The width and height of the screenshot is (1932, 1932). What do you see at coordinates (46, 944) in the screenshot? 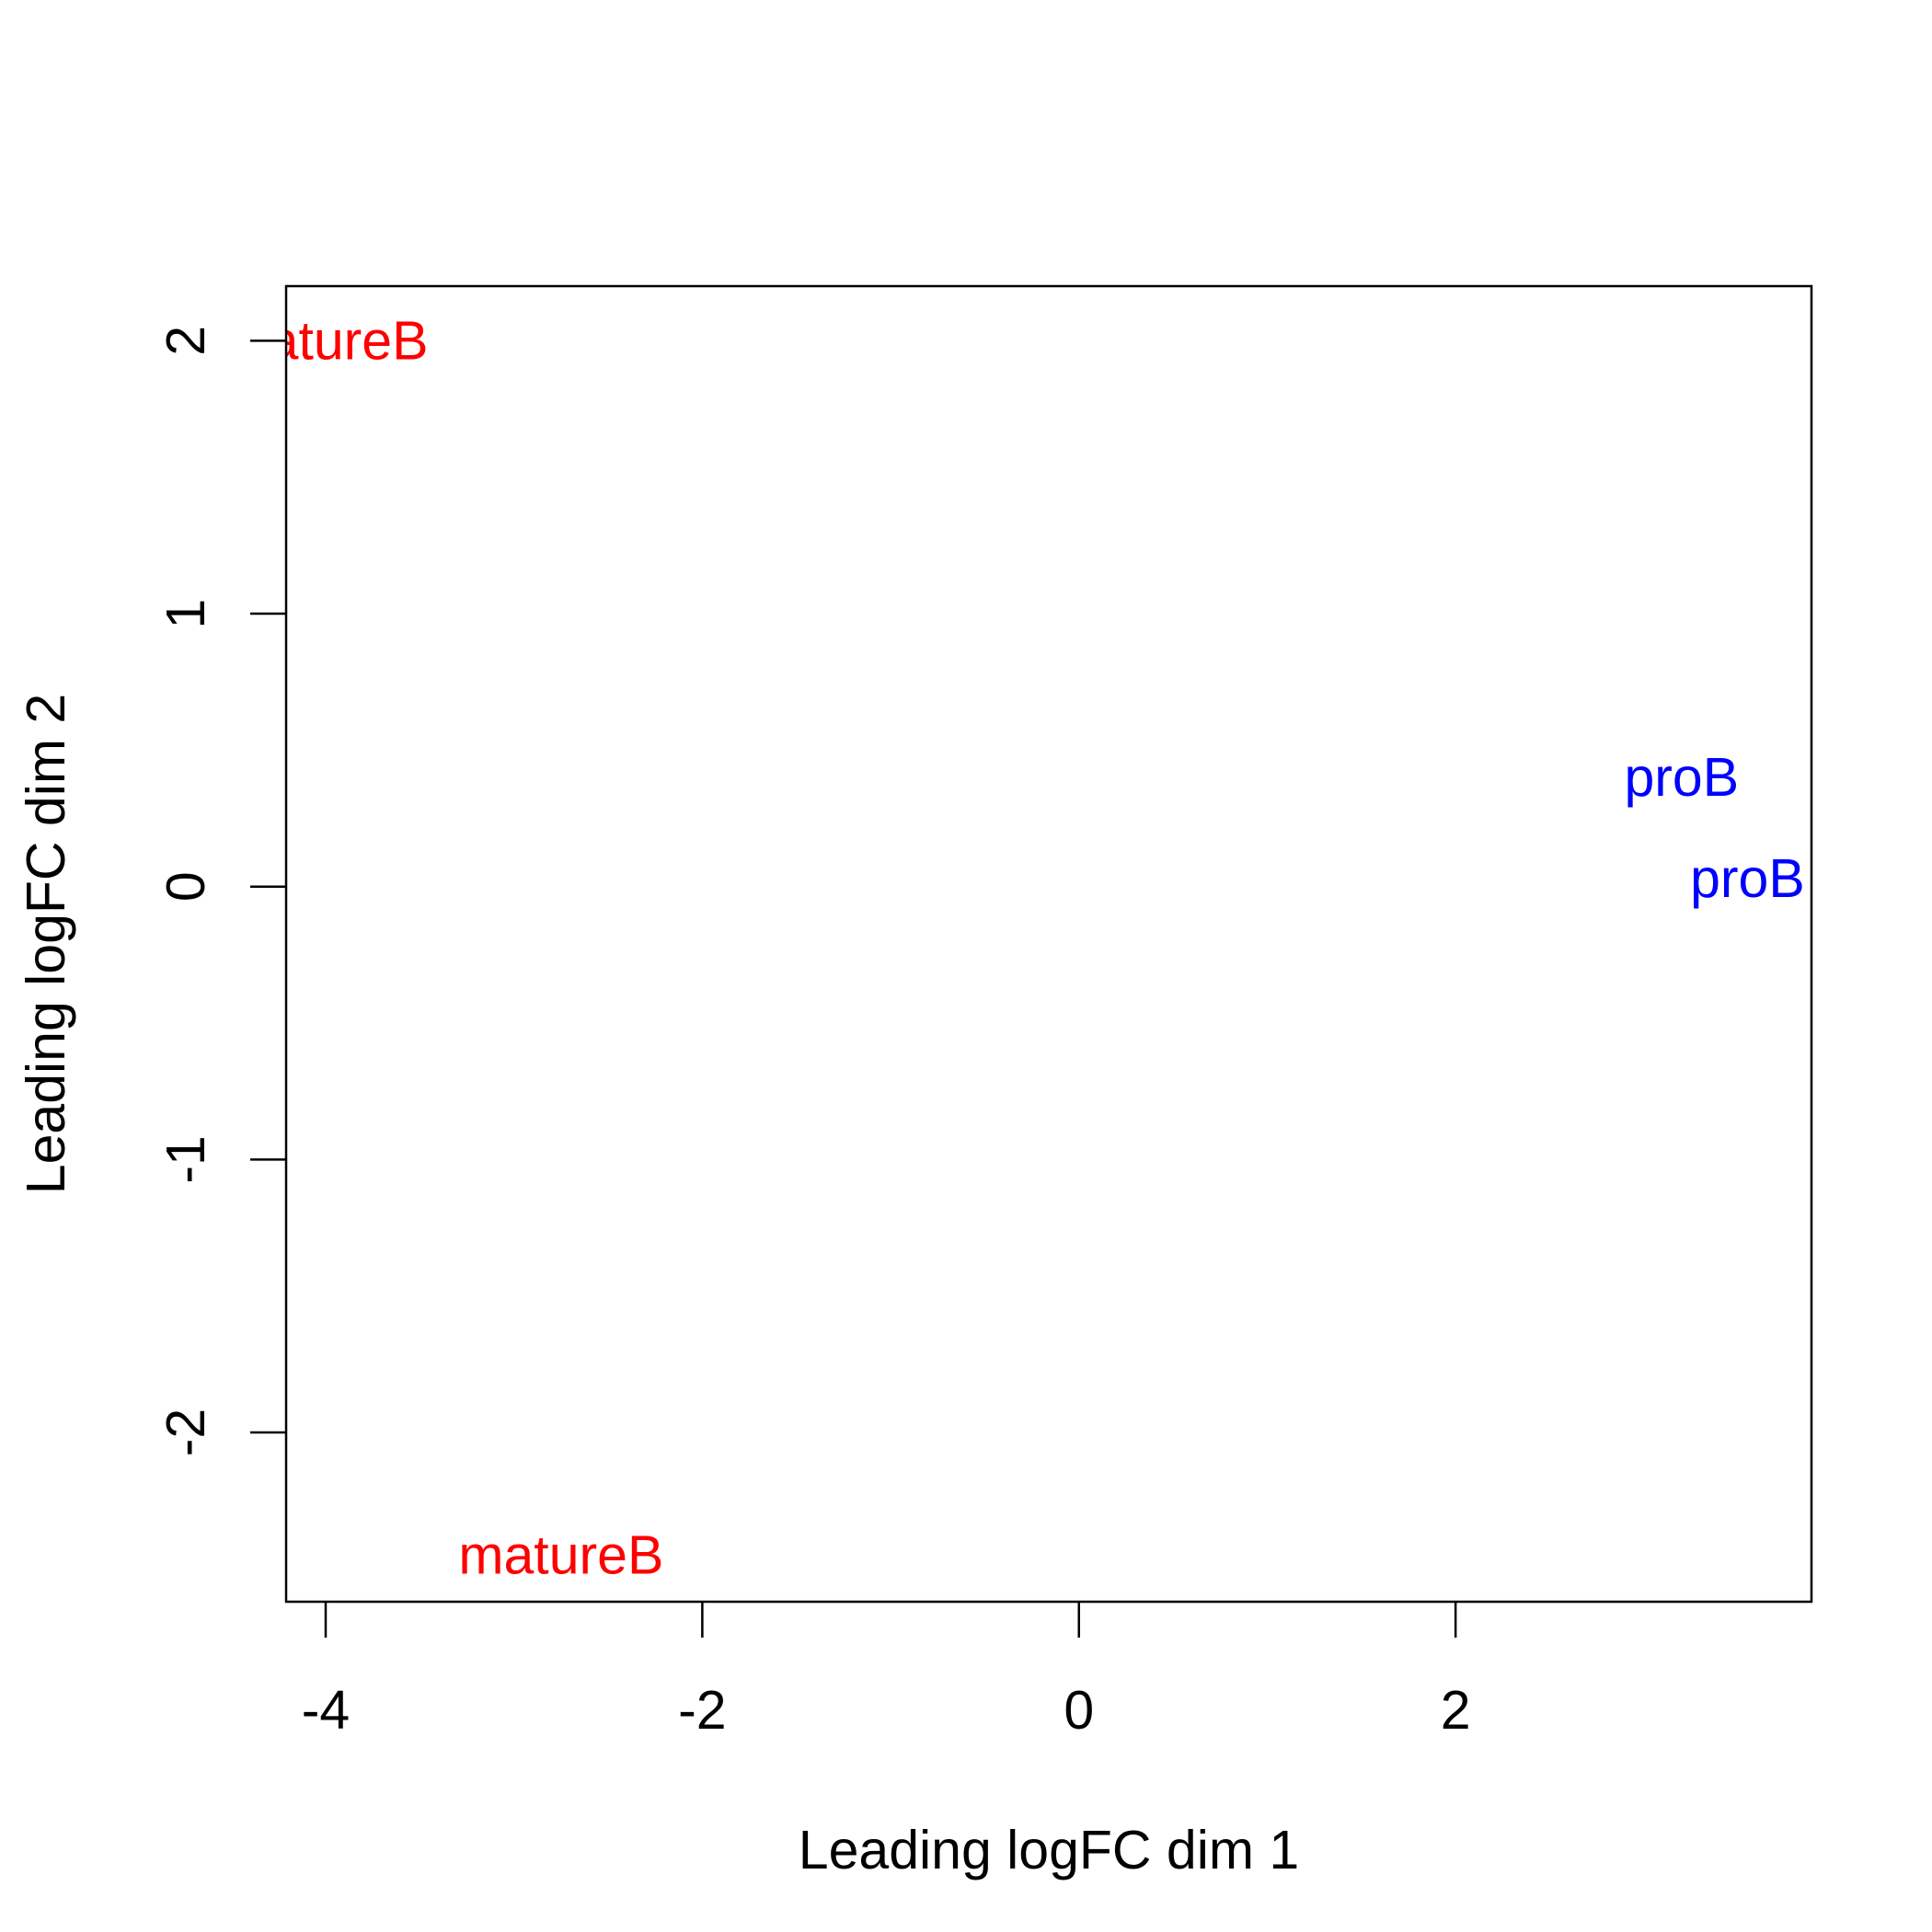
I see `y-axis-title: Leading logFC dim 2` at bounding box center [46, 944].